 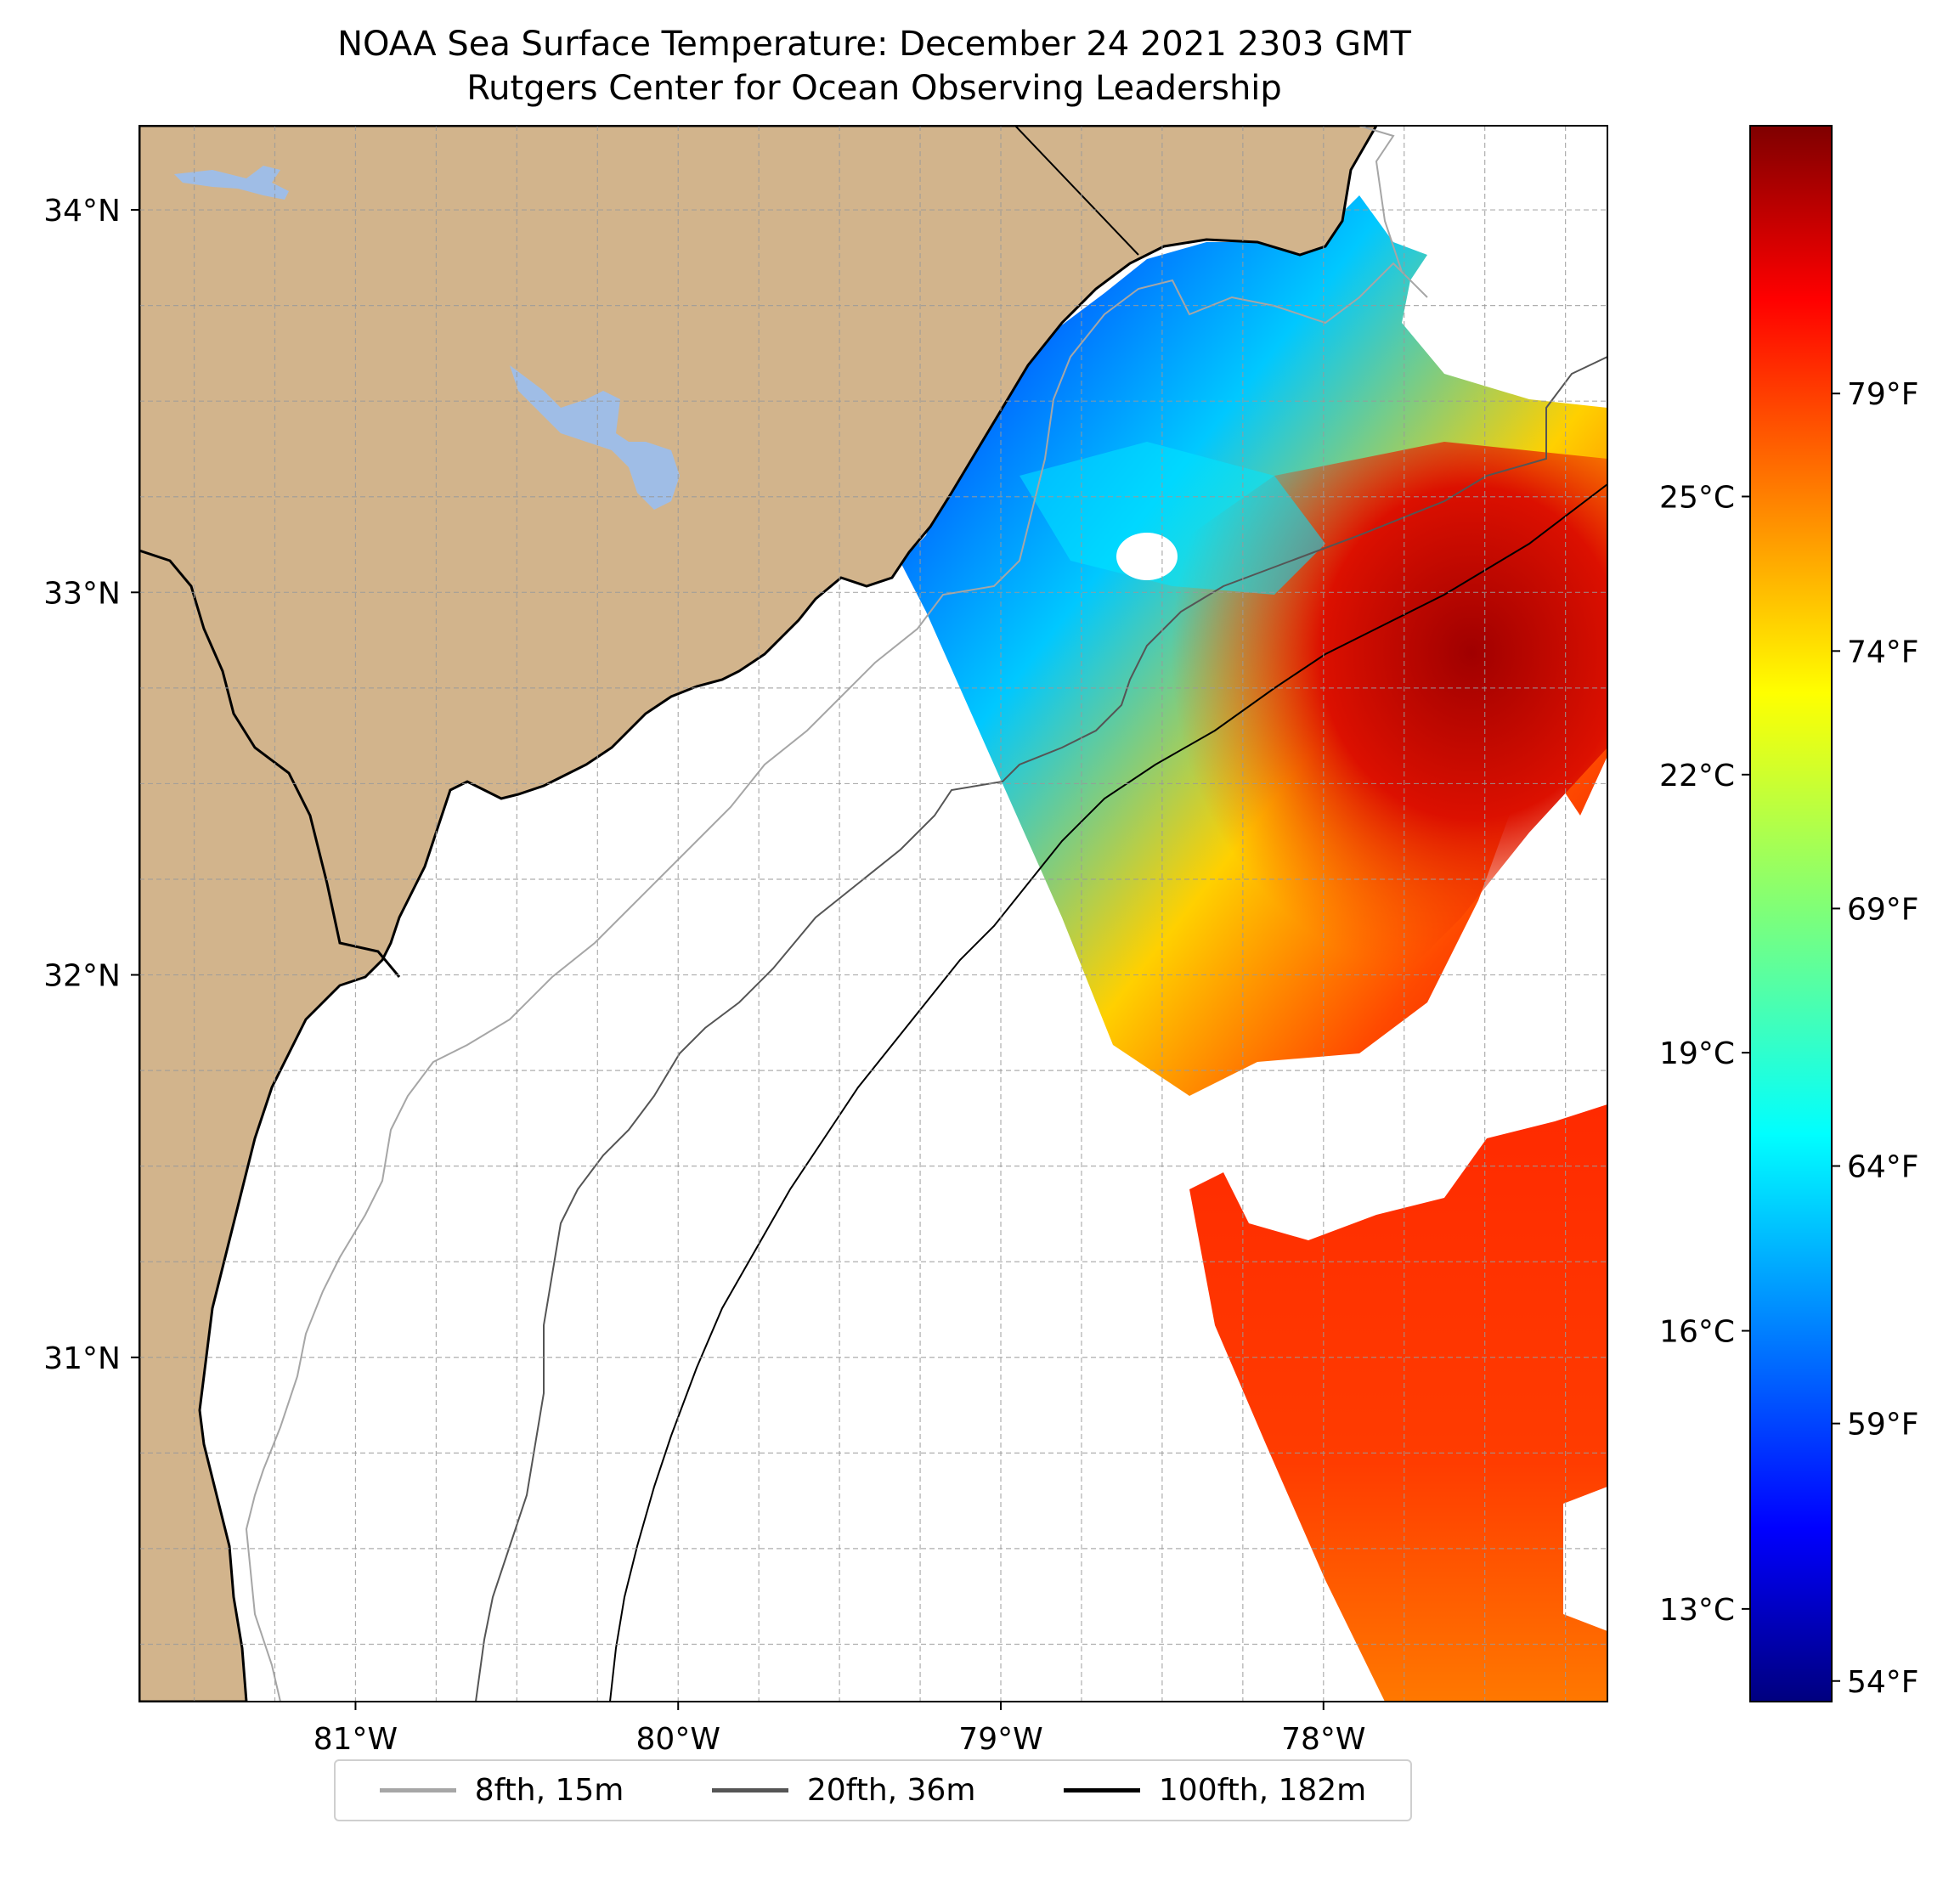 I want to click on latitude-axis: 31°N 32°N 33°N 34°N, so click(x=91, y=785).